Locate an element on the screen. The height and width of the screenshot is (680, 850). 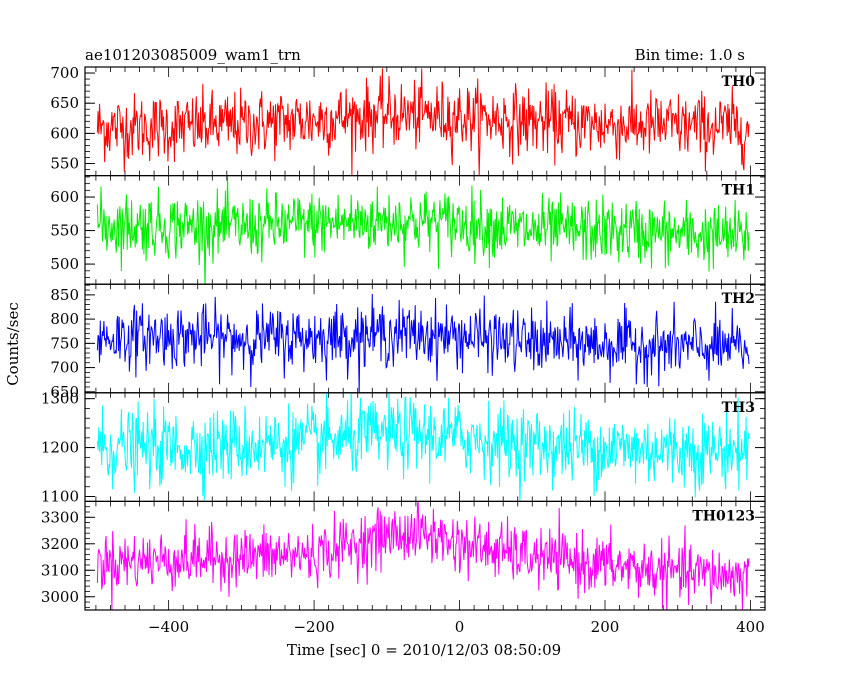
panel-th2: 650 700 750 800 850 TH2 is located at coordinates (408, 342).